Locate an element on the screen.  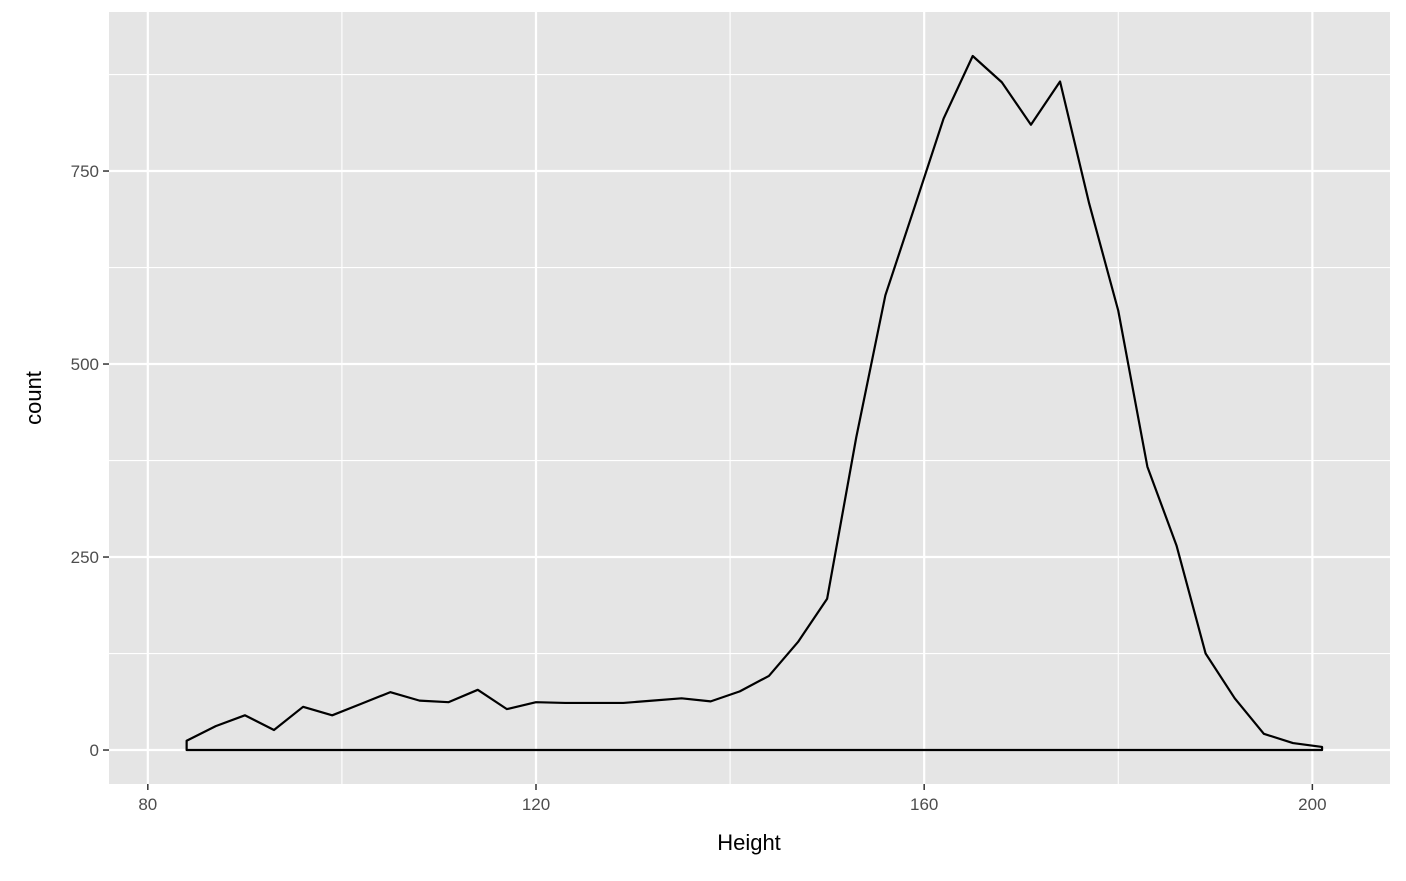
y-tick-label: 750 is located at coordinates (85, 171).